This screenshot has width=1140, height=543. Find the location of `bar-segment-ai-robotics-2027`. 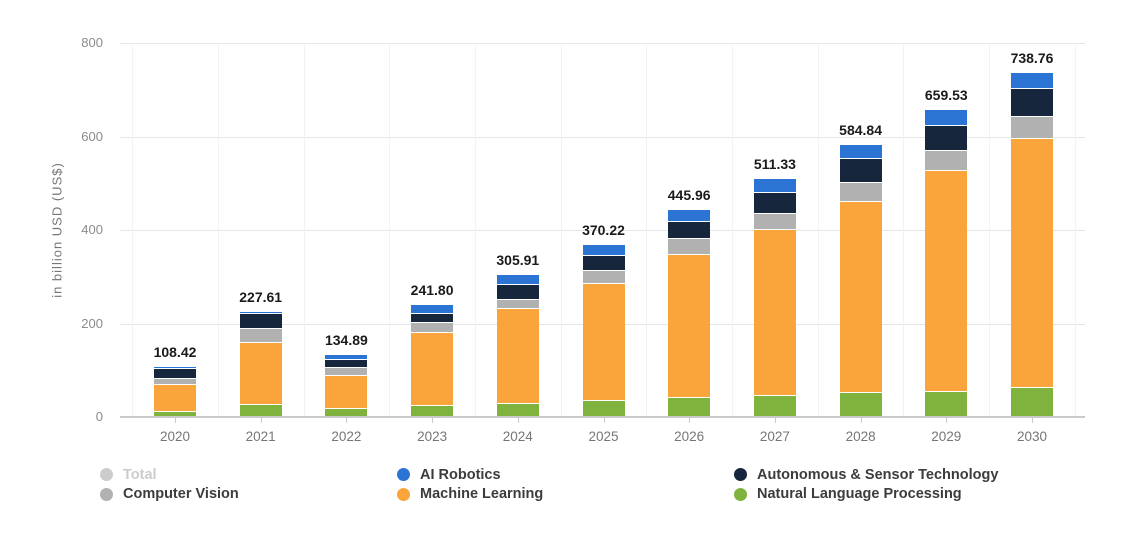

bar-segment-ai-robotics-2027 is located at coordinates (774, 184).